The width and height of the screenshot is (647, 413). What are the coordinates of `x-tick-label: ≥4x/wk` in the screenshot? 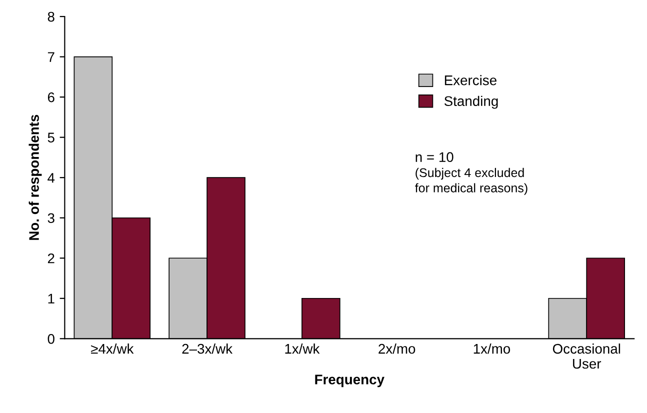 It's located at (112, 349).